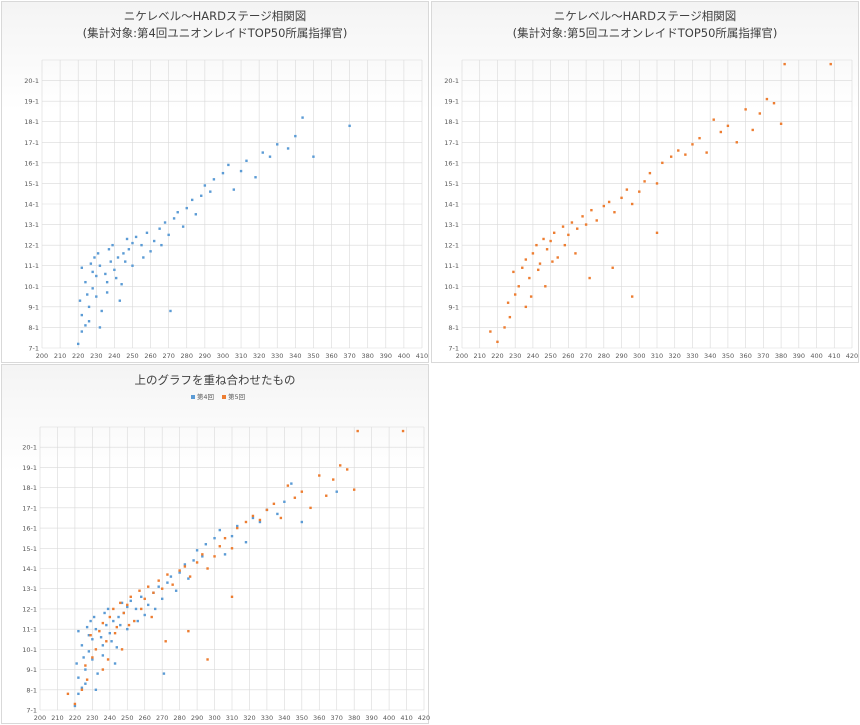 This screenshot has height=725, width=860. I want to click on chart-subtitle: (集計対象:第4回ユニオンレイドTOP50所属指揮官), so click(215, 33).